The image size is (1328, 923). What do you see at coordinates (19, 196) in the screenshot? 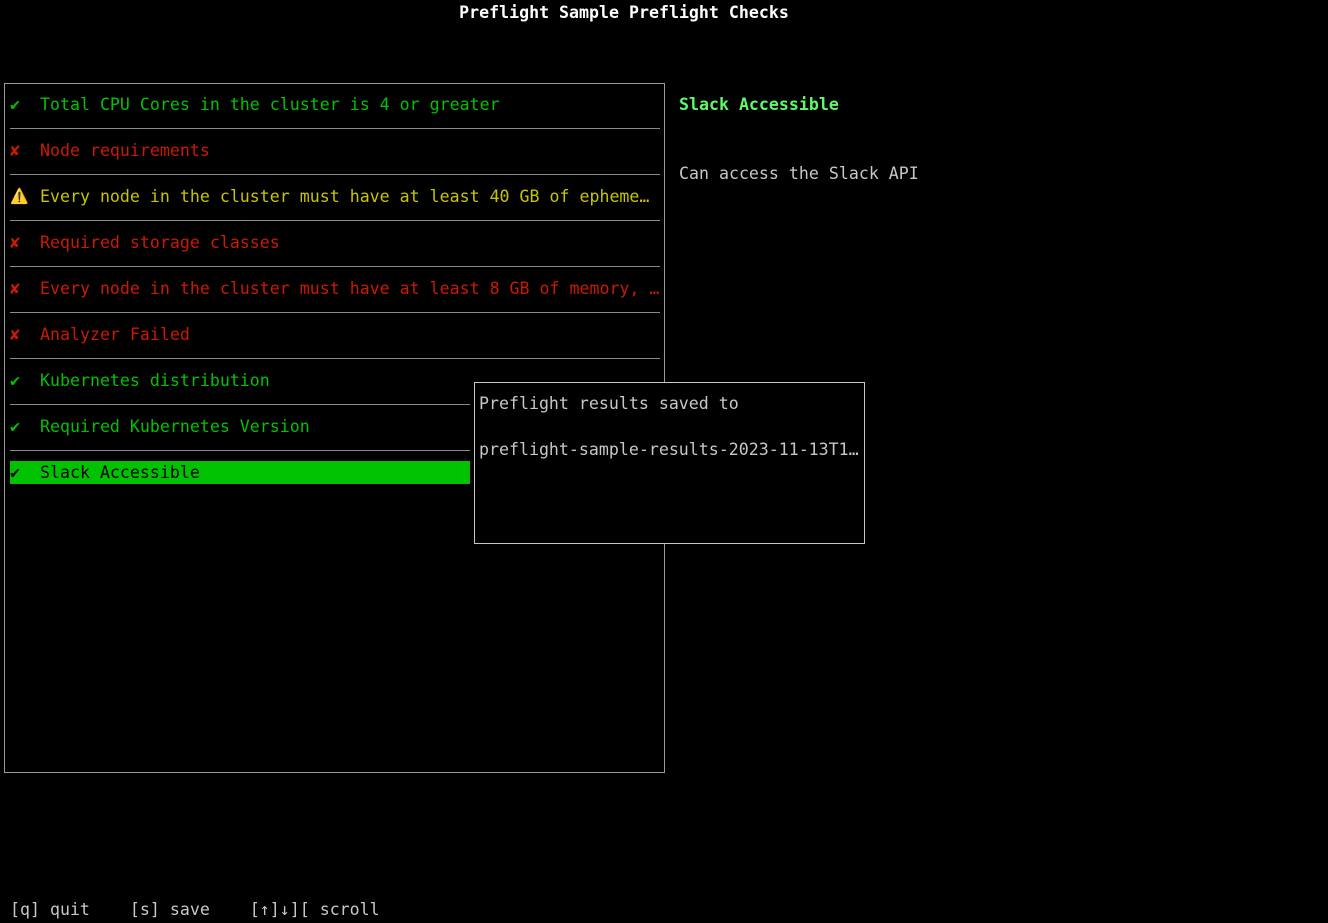
I see `warning-icon: ⚠️` at bounding box center [19, 196].